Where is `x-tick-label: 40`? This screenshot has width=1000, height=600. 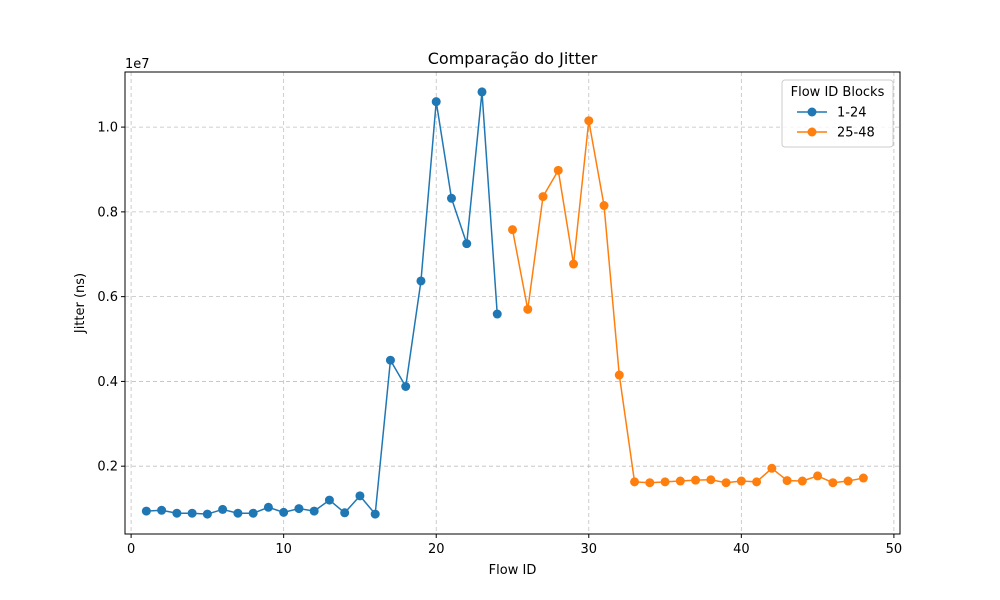
x-tick-label: 40 is located at coordinates (741, 549).